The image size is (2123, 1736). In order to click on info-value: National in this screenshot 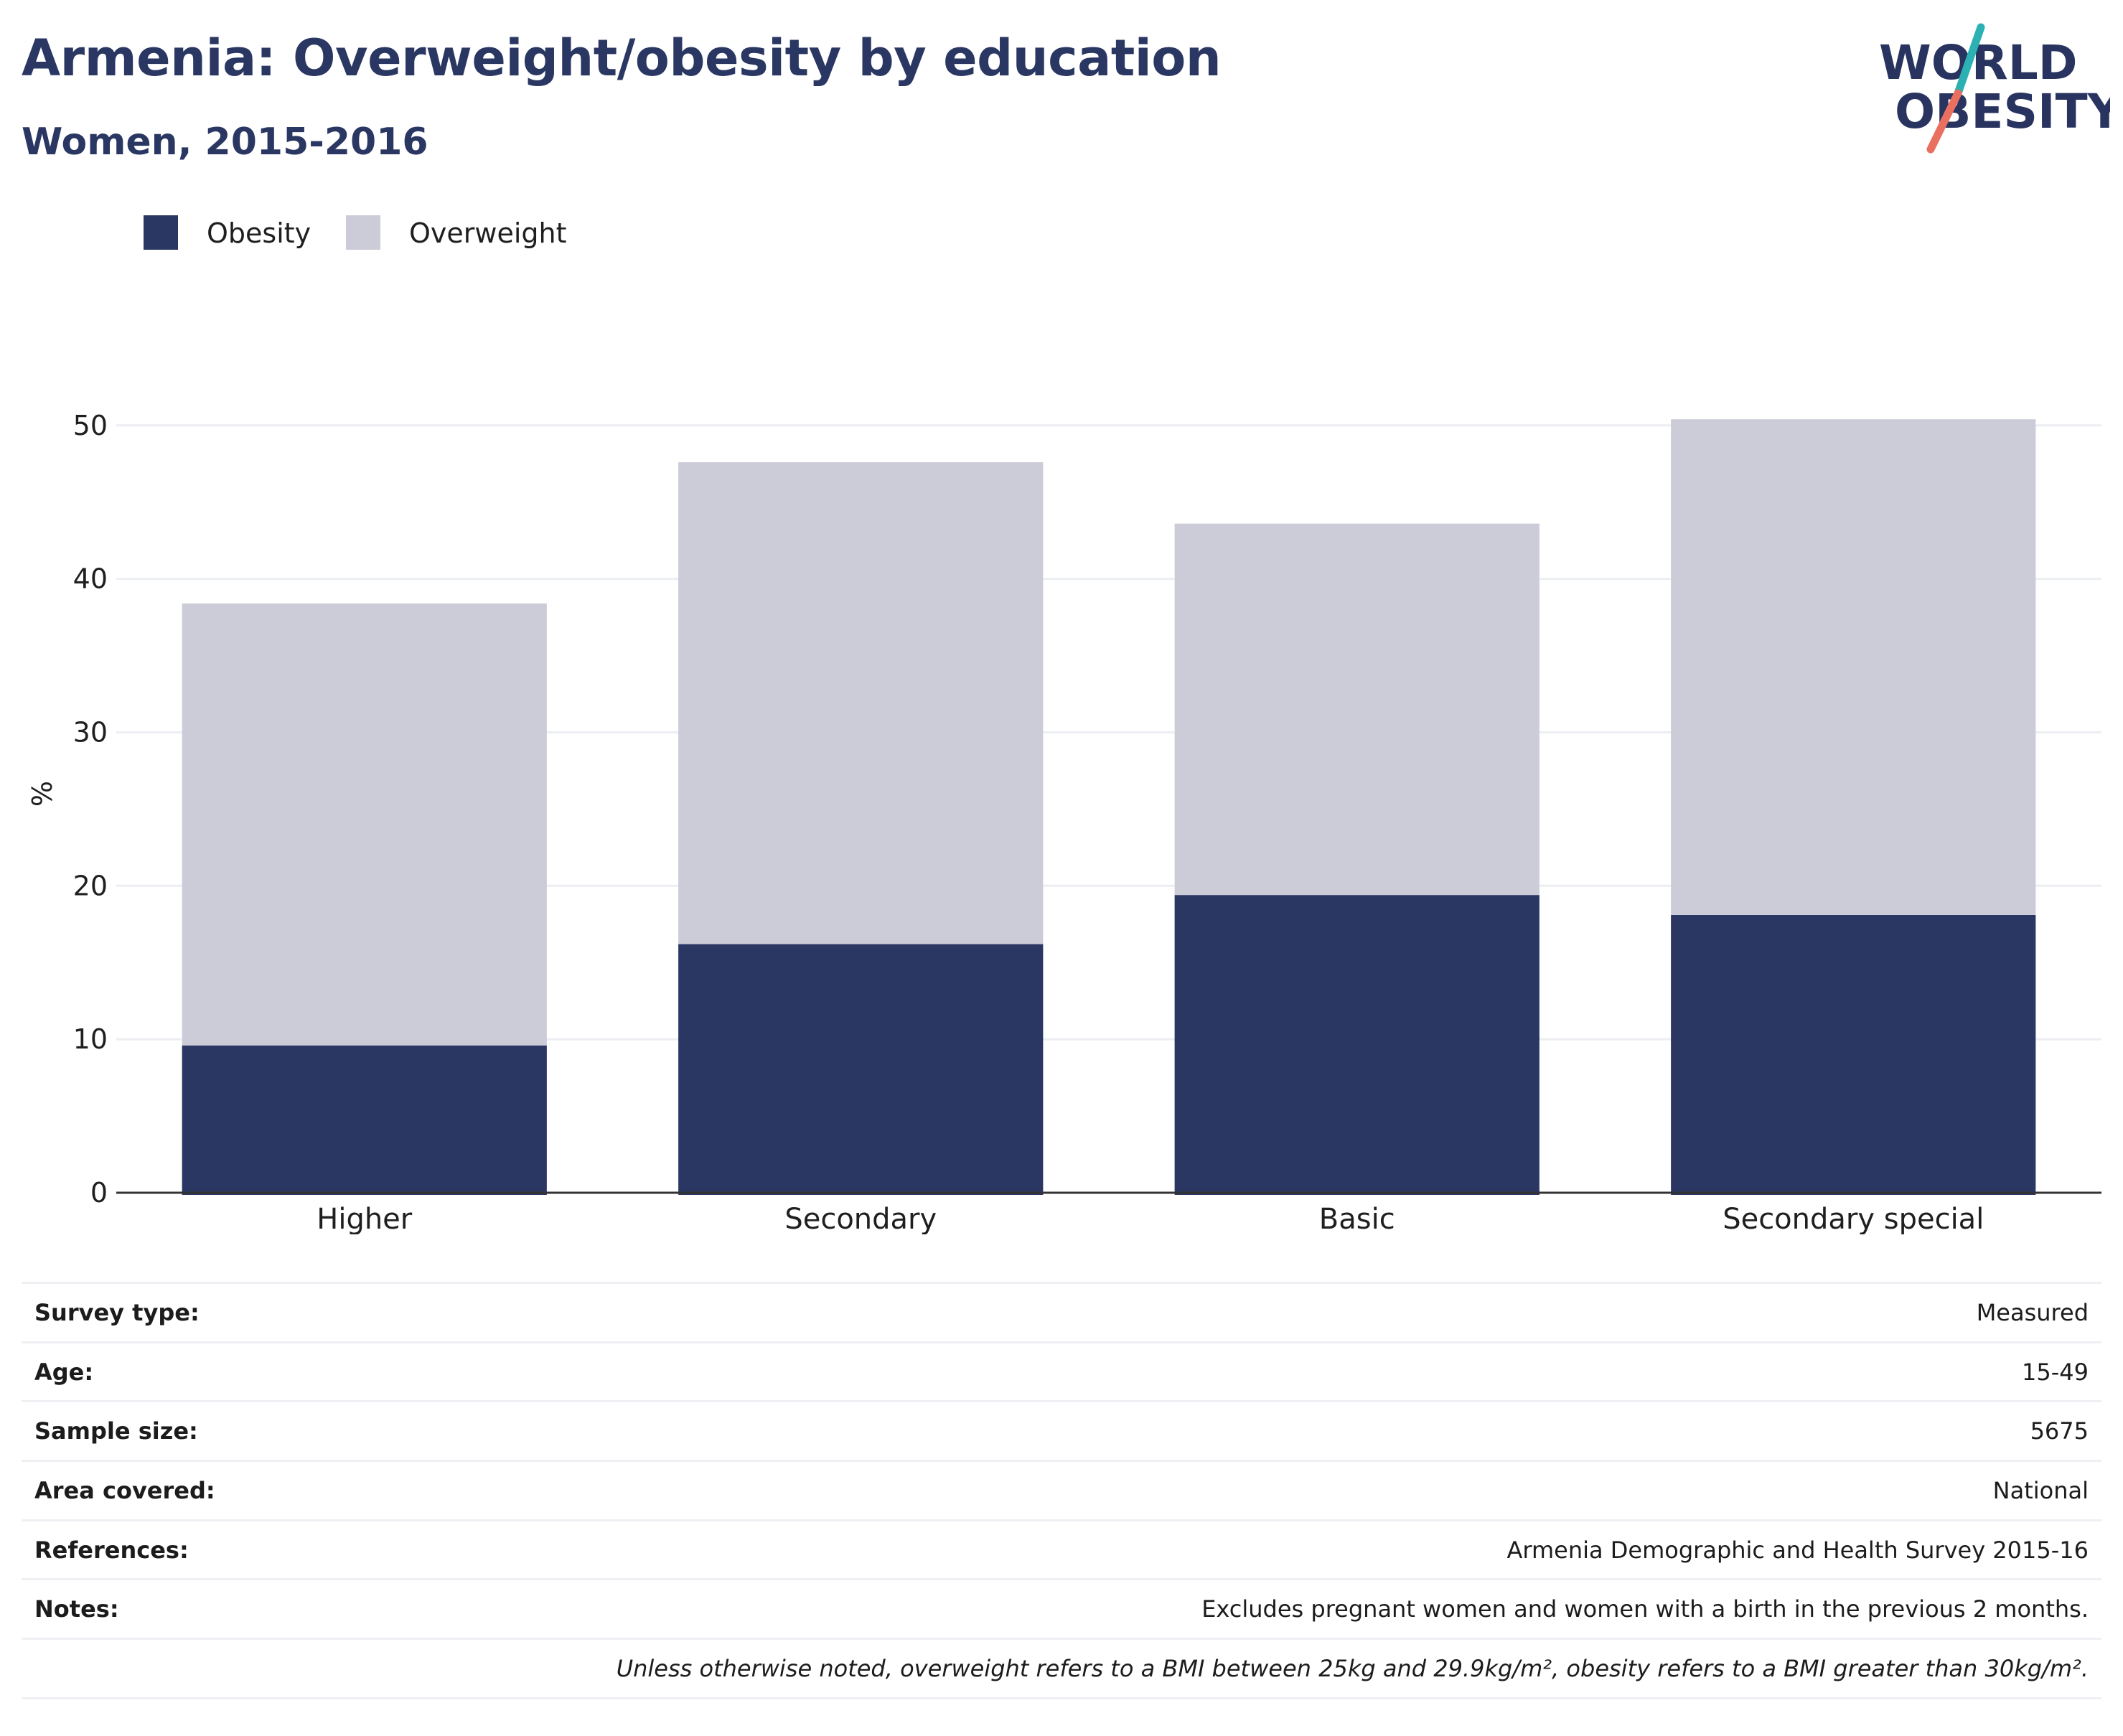, I will do `click(2040, 1490)`.